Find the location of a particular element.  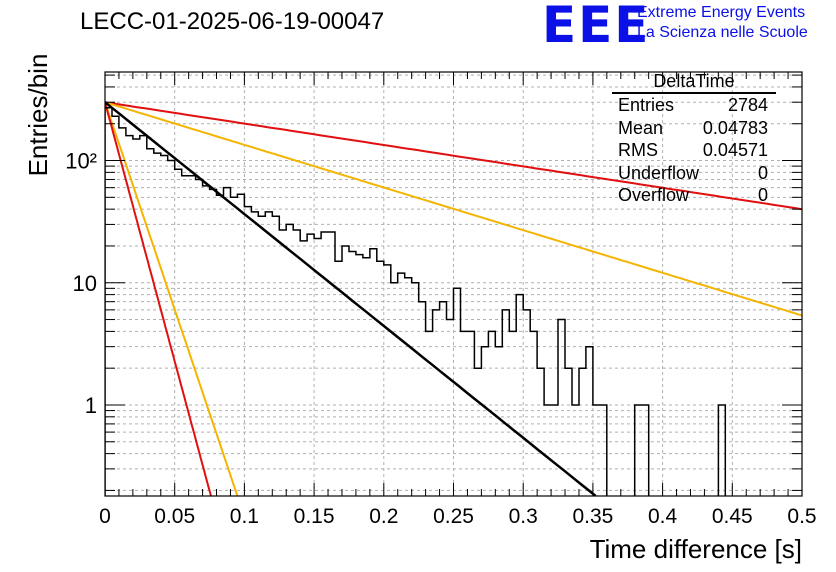

stats-row-entries: Entries 2784 is located at coordinates (694, 105).